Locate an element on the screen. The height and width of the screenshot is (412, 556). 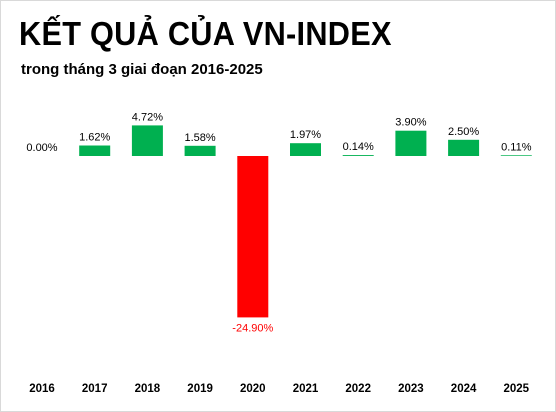
value-label-2020: -24.90% is located at coordinates (252, 328).